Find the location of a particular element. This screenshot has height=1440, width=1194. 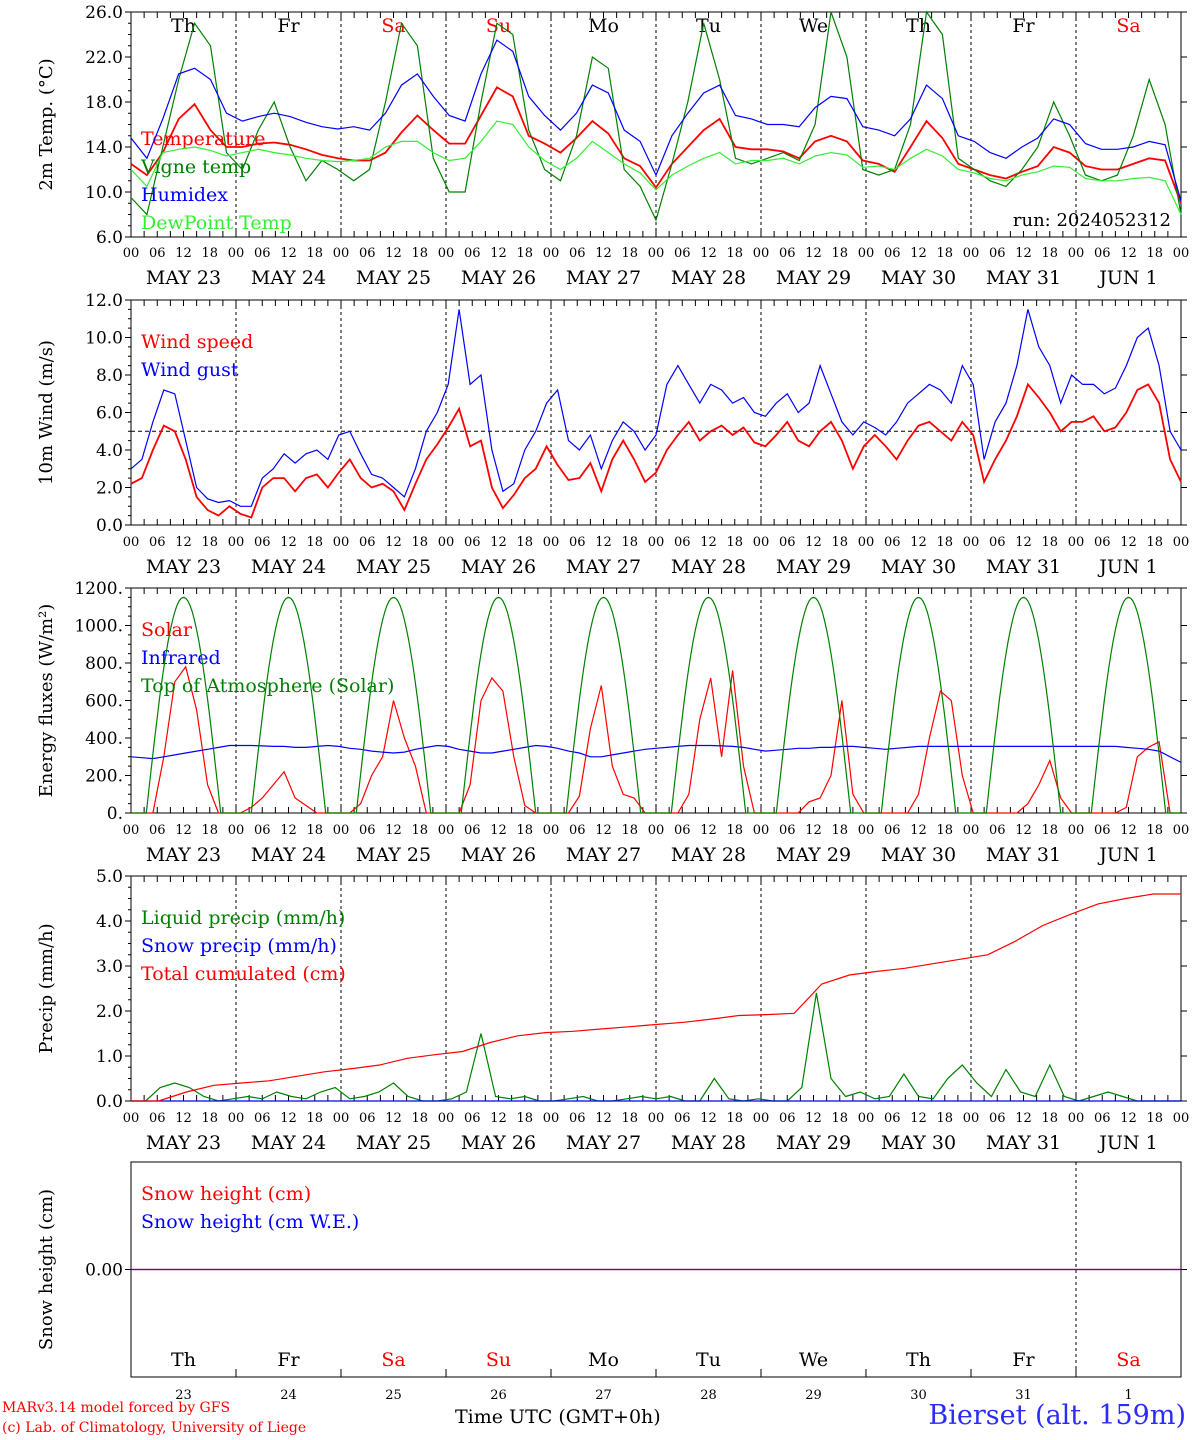

day-number: 29 is located at coordinates (813, 1395).